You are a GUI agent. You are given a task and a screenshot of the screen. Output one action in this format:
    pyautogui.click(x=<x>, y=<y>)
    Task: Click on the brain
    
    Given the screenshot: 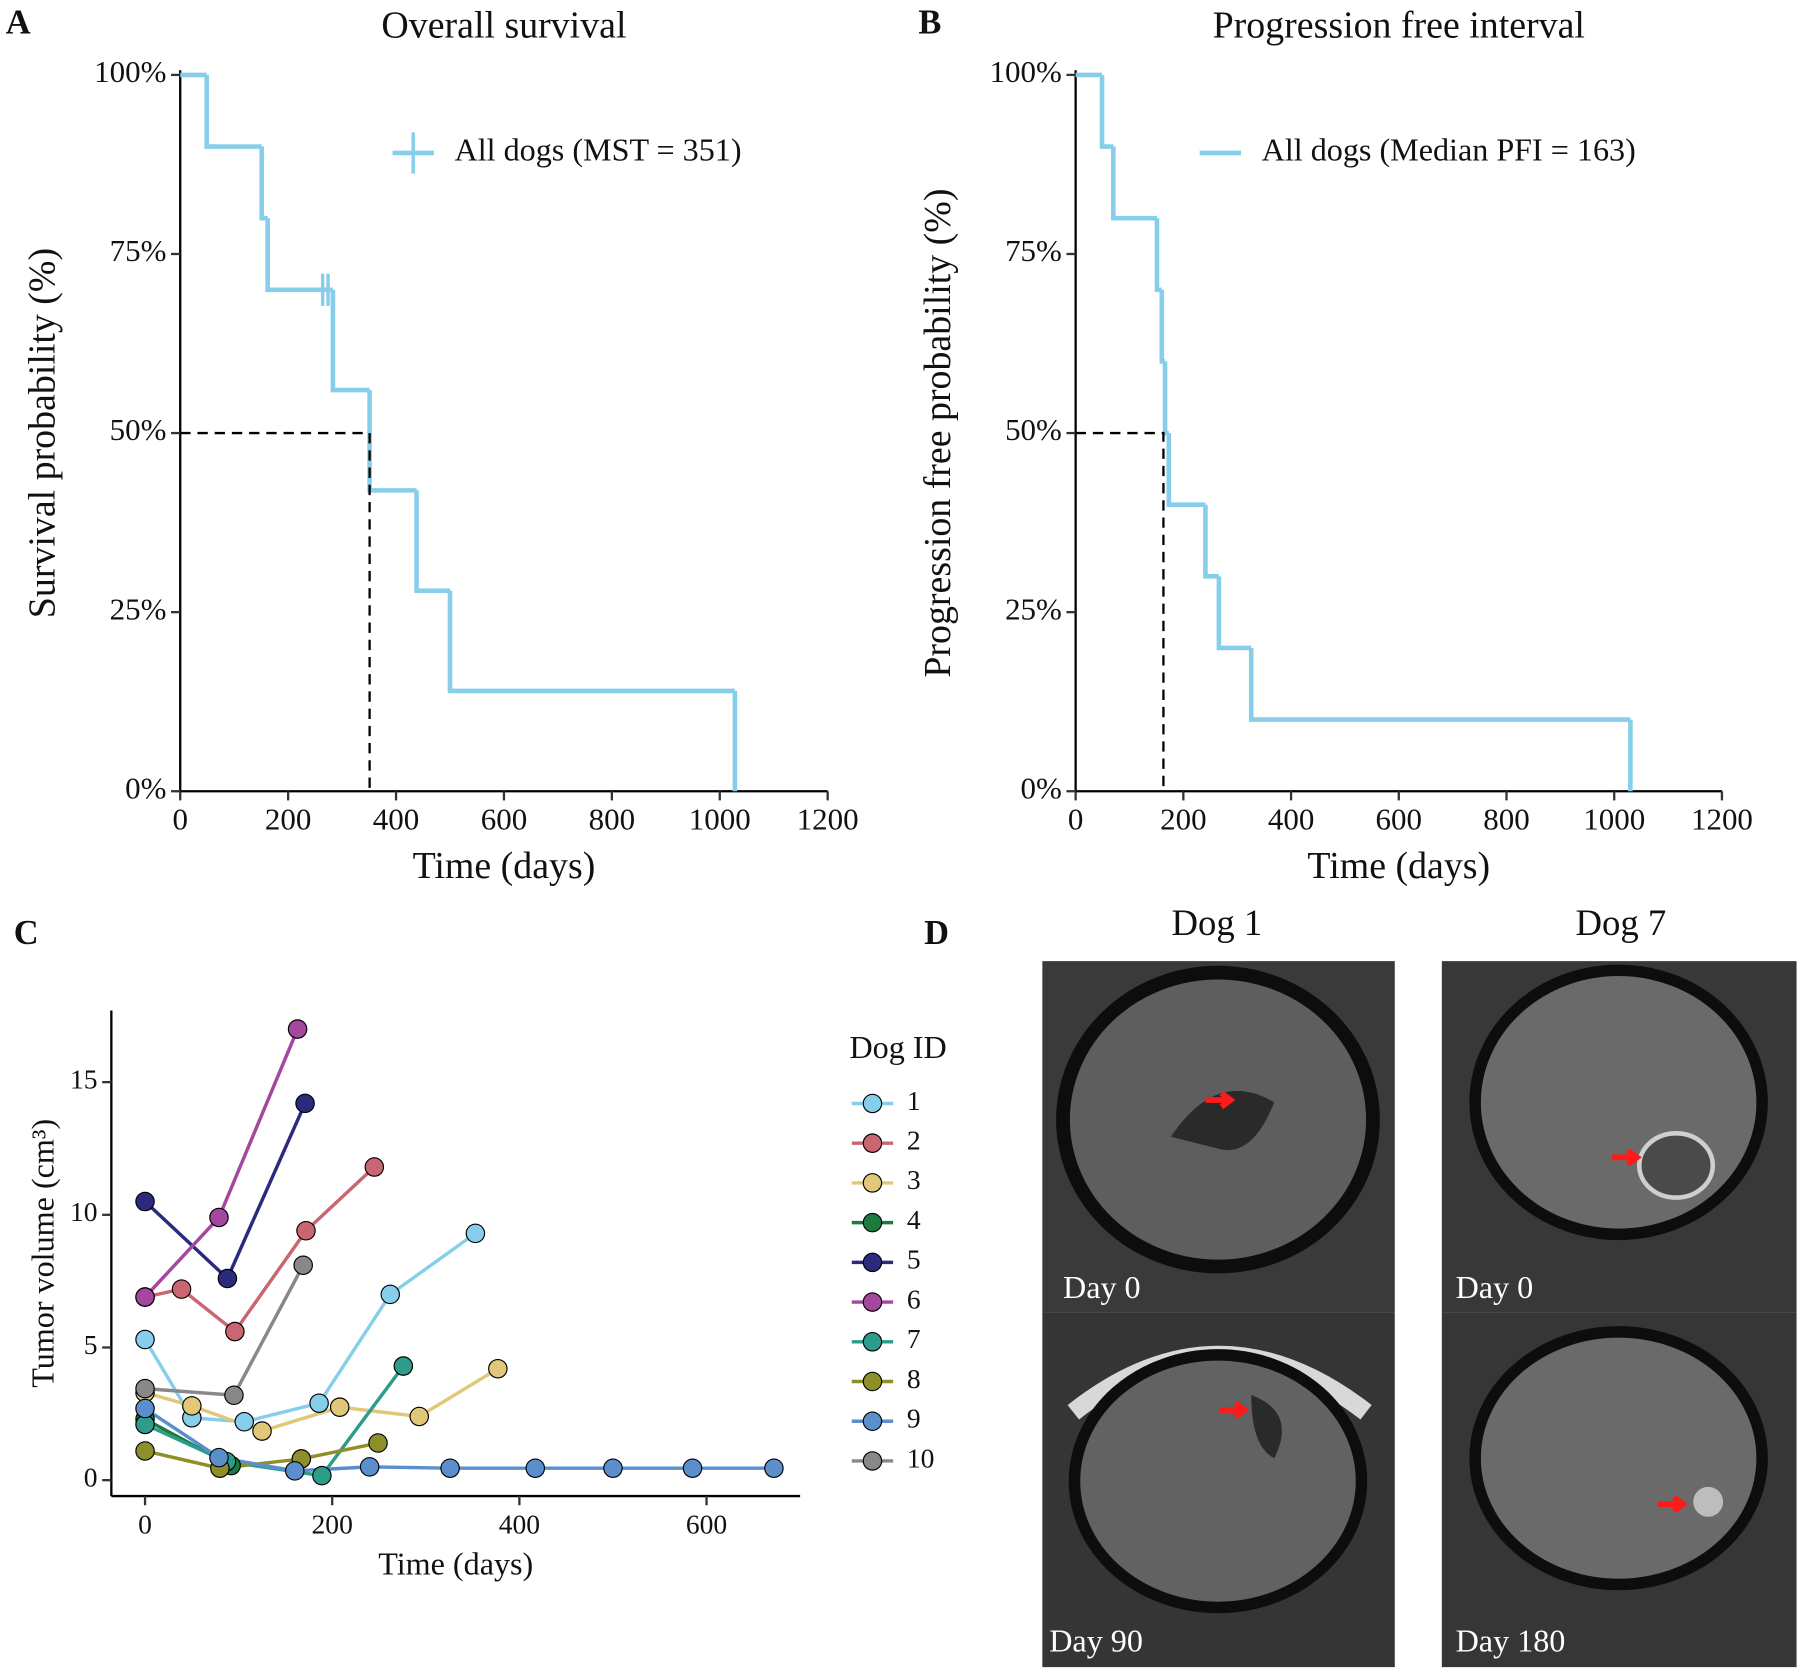 What is the action you would take?
    pyautogui.click(x=1618, y=1102)
    